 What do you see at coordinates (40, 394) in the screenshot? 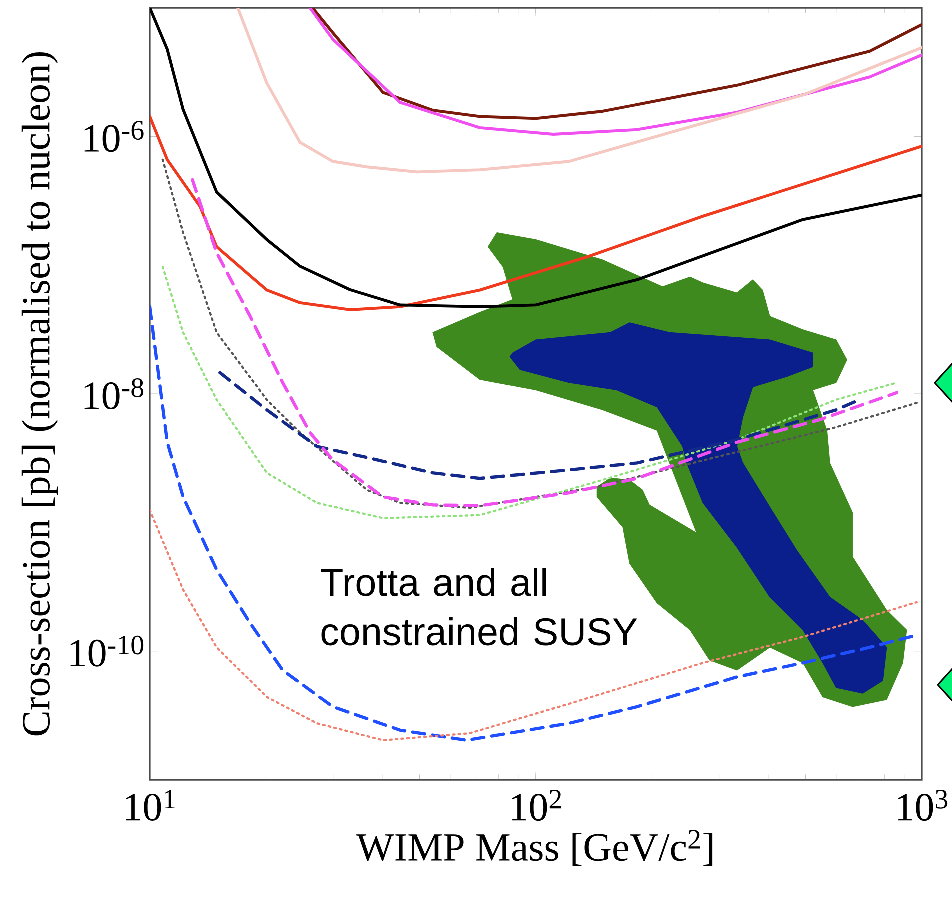
I see `y-axis-title: Cross-section [pb] (normalised to nucleon)` at bounding box center [40, 394].